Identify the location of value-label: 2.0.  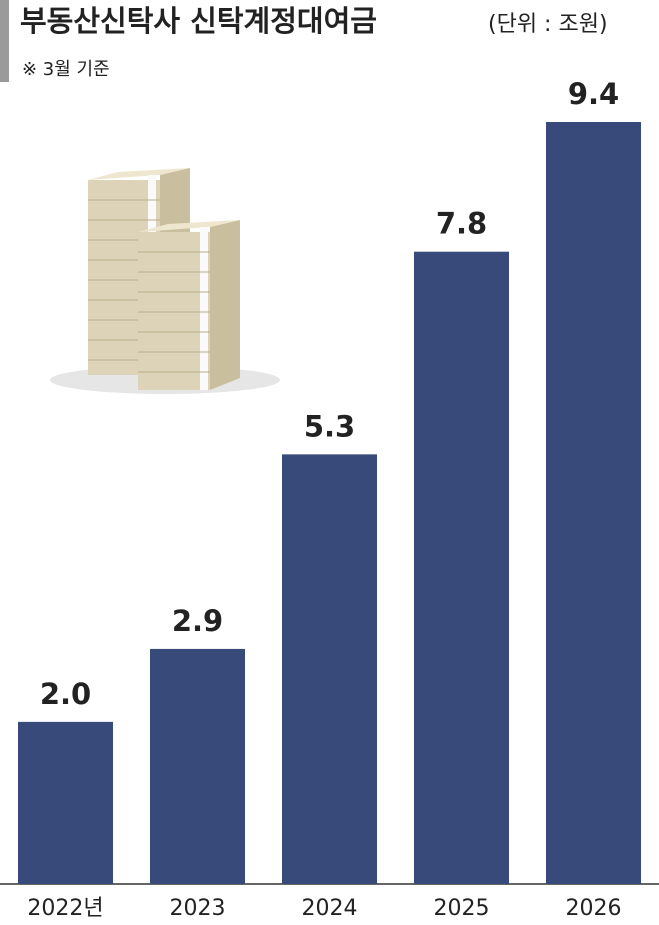
(65, 694).